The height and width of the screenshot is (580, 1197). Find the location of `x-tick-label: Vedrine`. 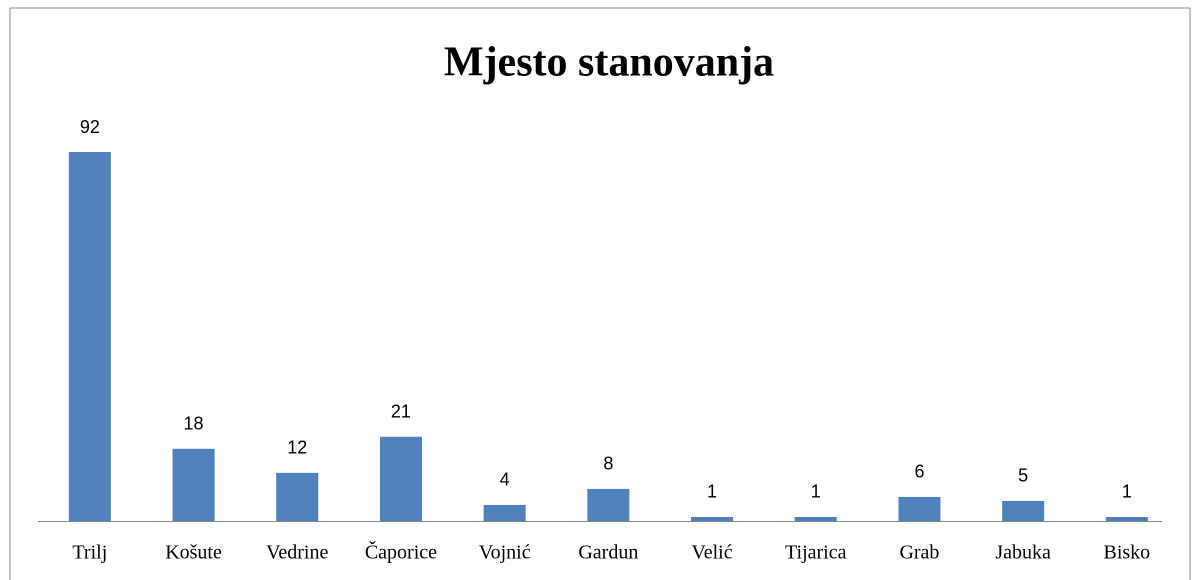

x-tick-label: Vedrine is located at coordinates (297, 553).